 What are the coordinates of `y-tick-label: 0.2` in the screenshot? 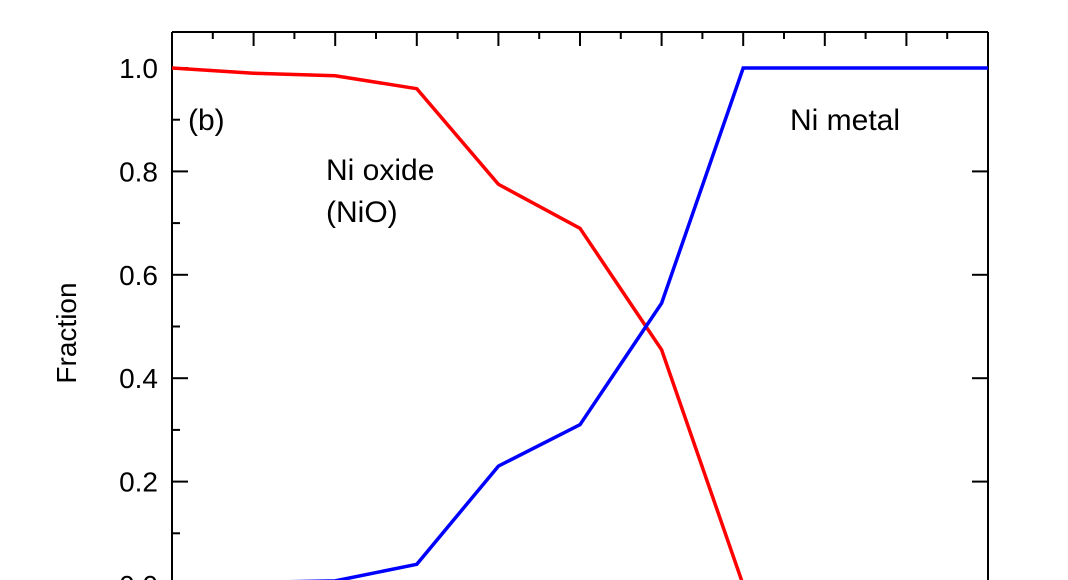 It's located at (138, 482).